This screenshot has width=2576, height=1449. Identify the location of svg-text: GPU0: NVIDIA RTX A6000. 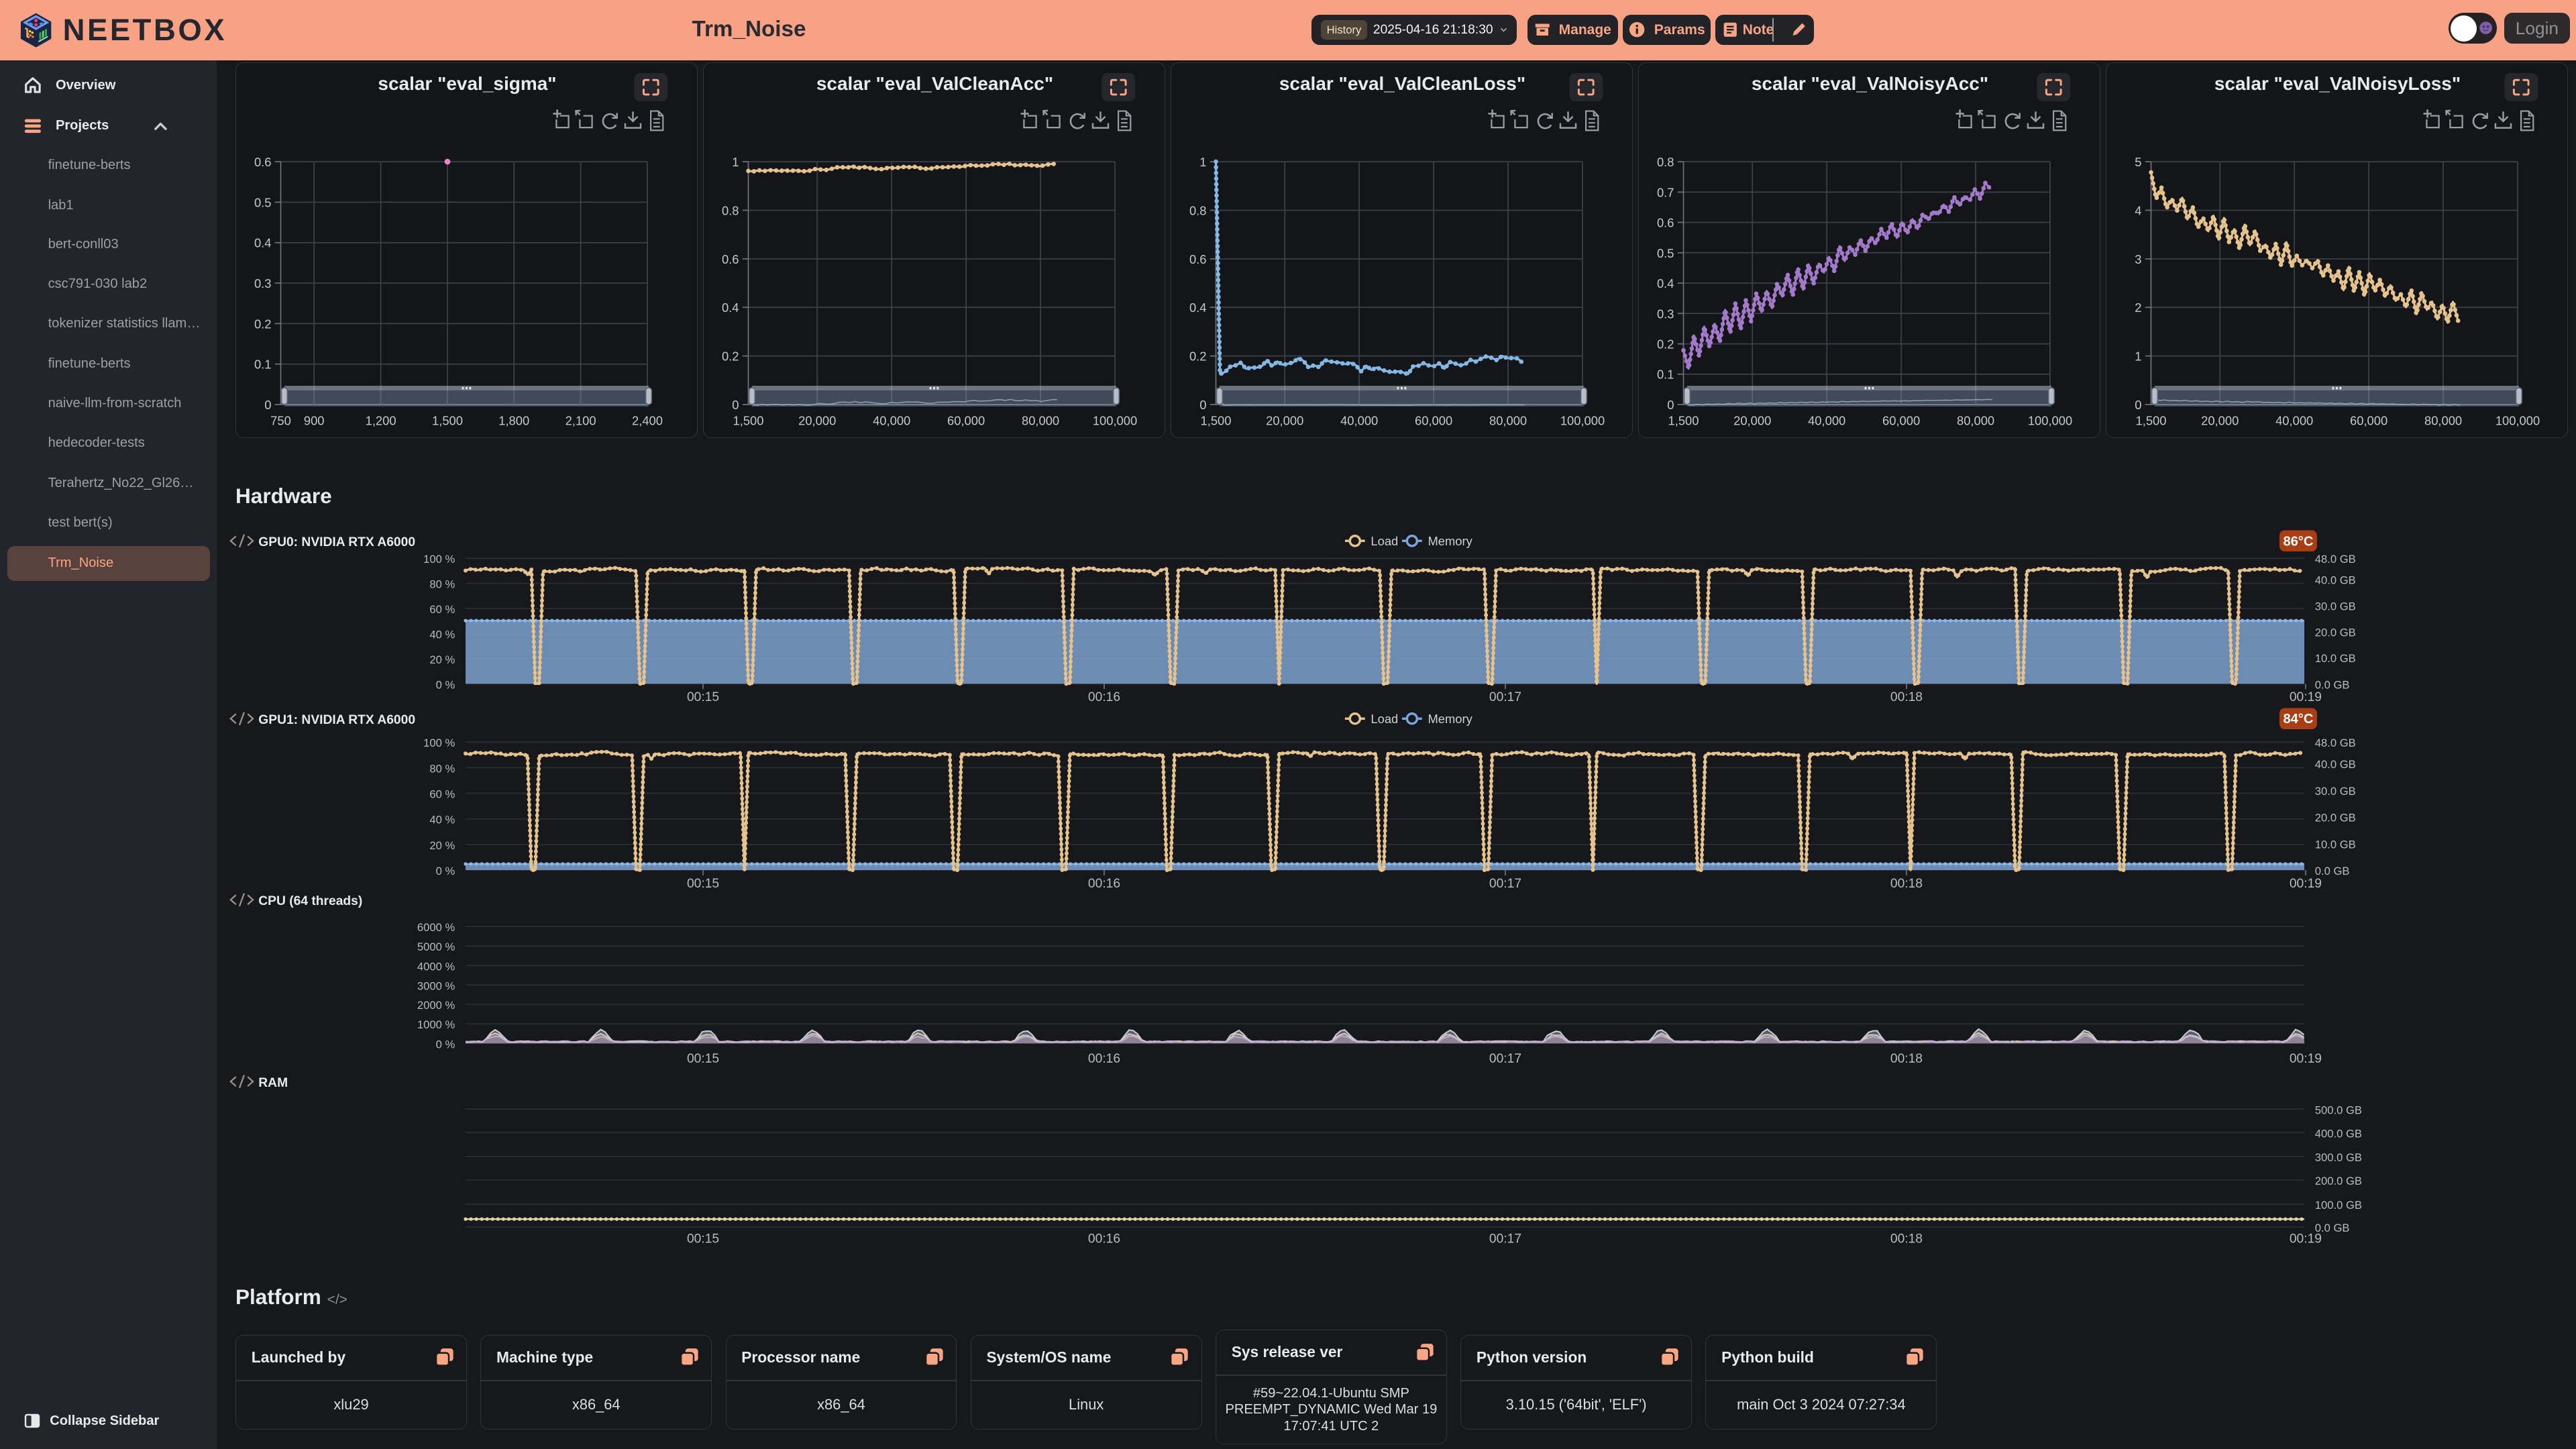
(336, 542).